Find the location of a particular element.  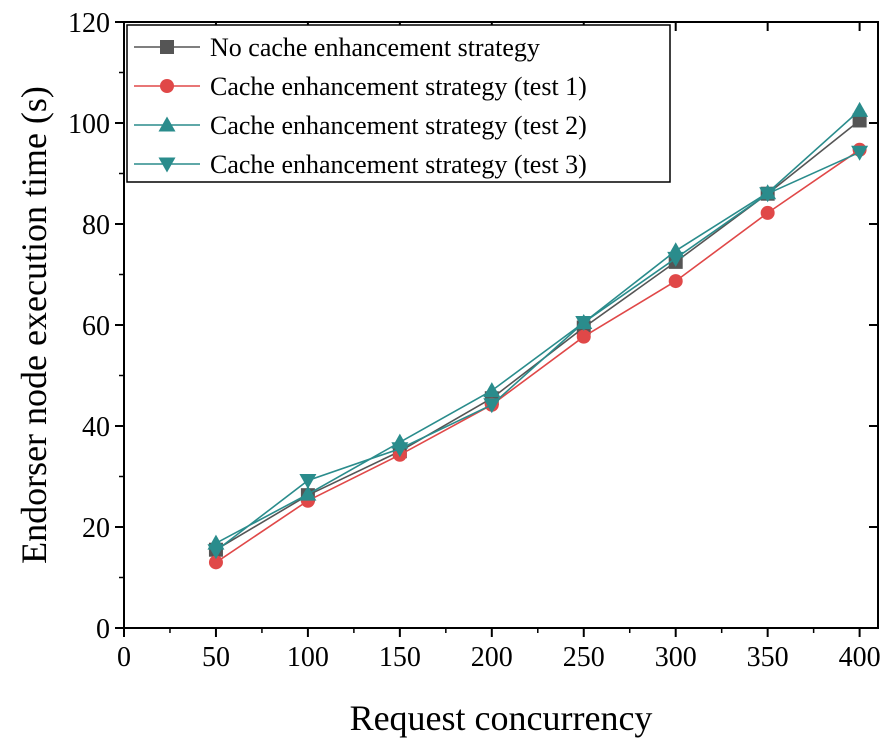

y-tick-label: 120 is located at coordinates (89, 23).